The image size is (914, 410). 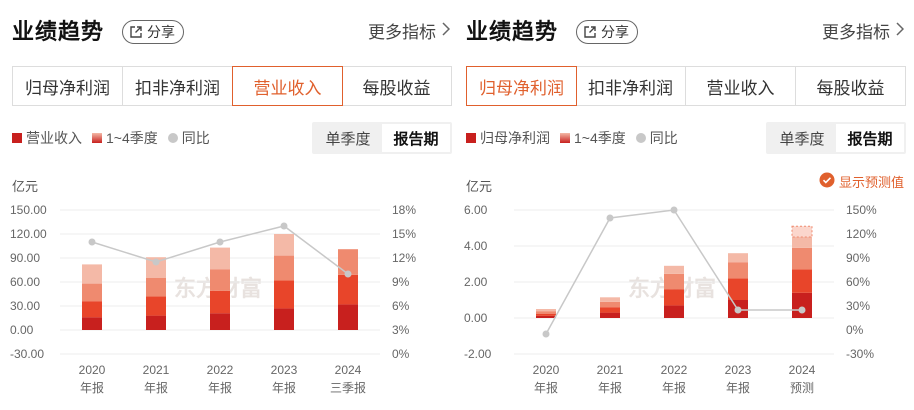 I want to click on legend-label: 1~4季度, so click(x=132, y=138).